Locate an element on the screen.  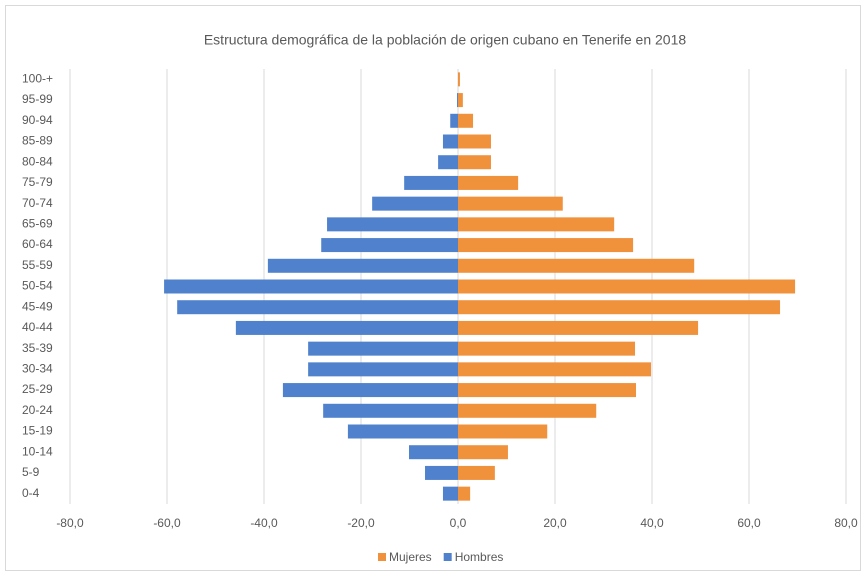
y-tick-label: 100-+ is located at coordinates (37, 79).